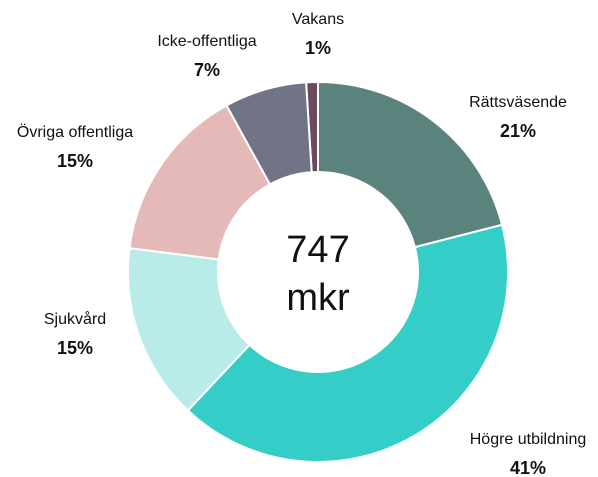 The height and width of the screenshot is (477, 598). I want to click on value-label: 41%, so click(528, 467).